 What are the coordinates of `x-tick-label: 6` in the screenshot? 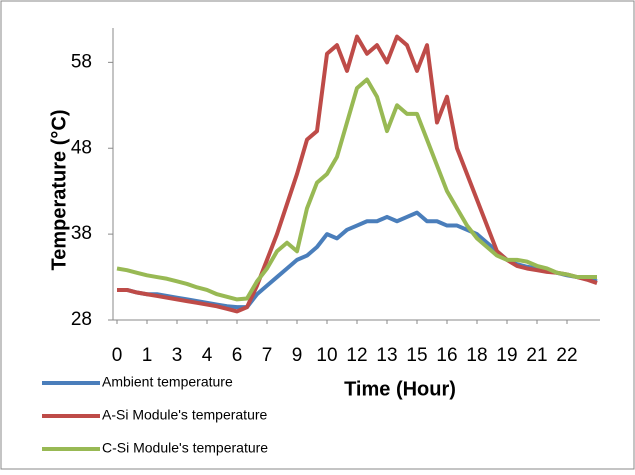 It's located at (237, 355).